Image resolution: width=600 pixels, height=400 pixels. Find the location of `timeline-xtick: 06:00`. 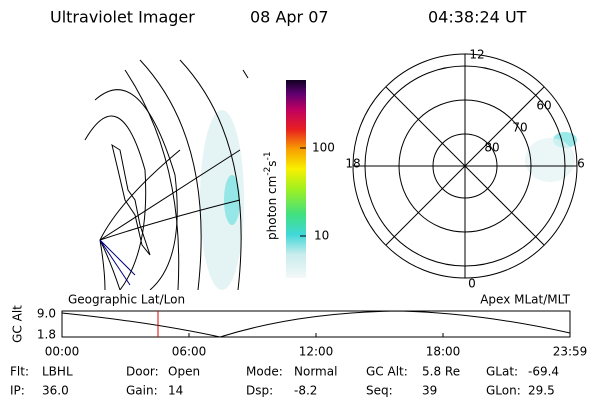

timeline-xtick: 06:00 is located at coordinates (189, 352).